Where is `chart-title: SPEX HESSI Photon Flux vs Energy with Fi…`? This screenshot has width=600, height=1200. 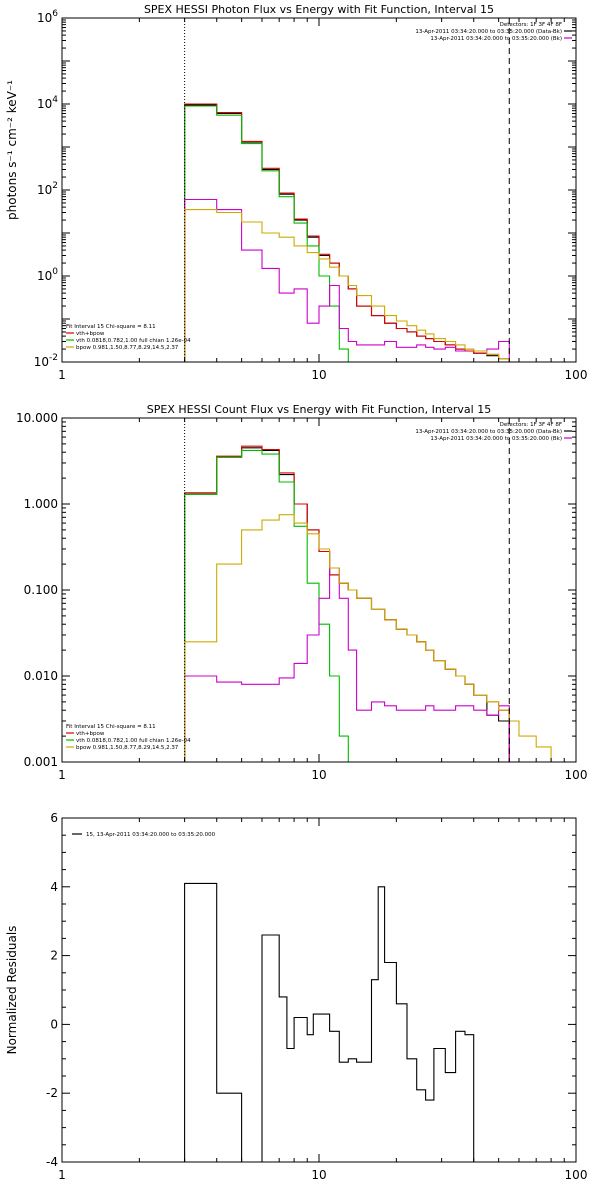 chart-title: SPEX HESSI Photon Flux vs Energy with Fi… is located at coordinates (319, 9).